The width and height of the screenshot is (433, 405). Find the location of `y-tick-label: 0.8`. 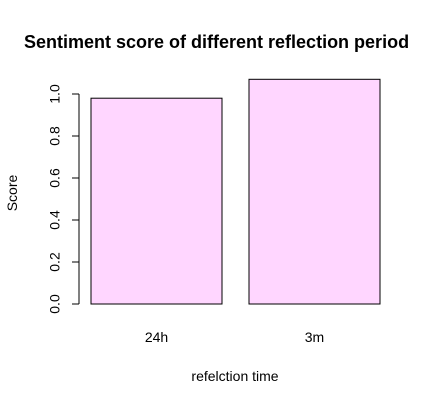

y-tick-label: 0.8 is located at coordinates (55, 136).